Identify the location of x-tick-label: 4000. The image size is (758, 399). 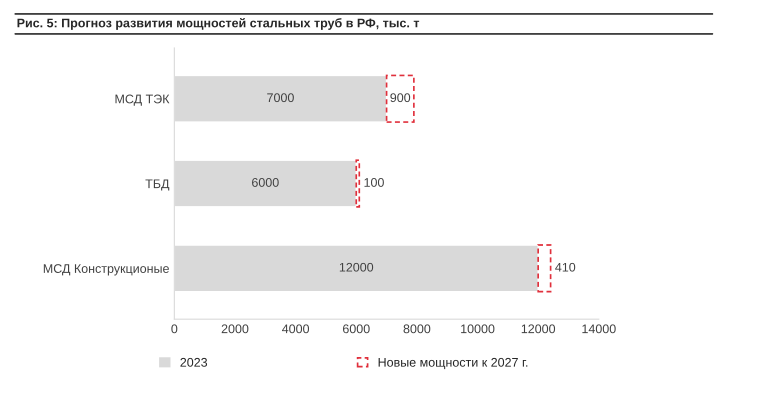
(296, 329).